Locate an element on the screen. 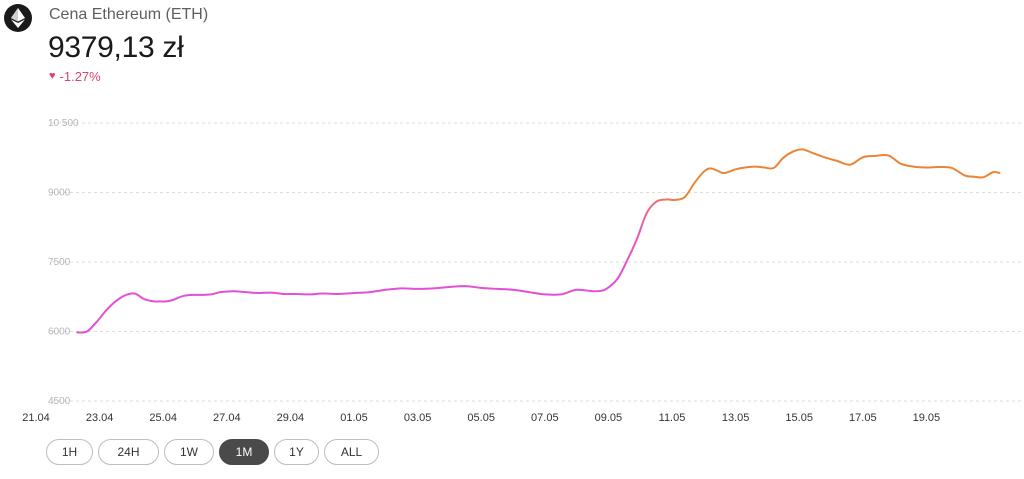 This screenshot has width=1024, height=479. x-tick-label: 13.05 is located at coordinates (736, 418).